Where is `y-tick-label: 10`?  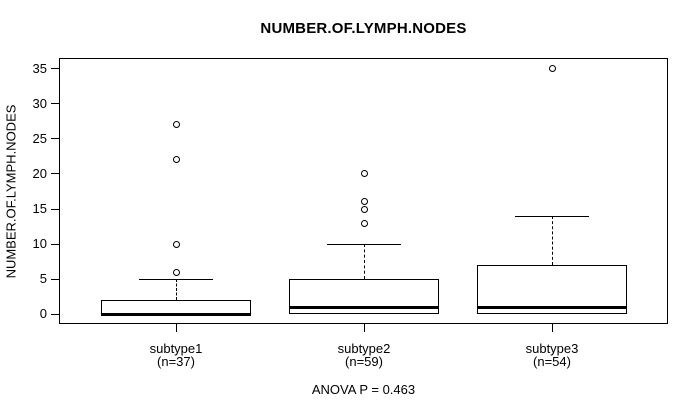
y-tick-label: 10 is located at coordinates (39, 244).